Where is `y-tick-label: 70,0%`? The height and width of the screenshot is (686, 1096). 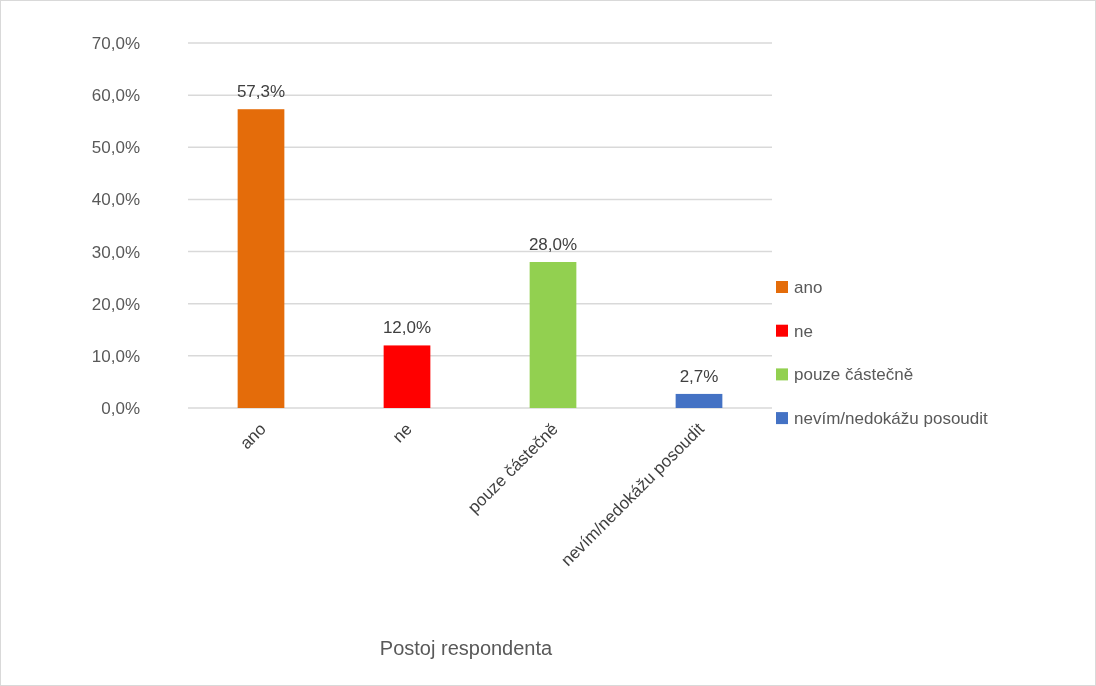 y-tick-label: 70,0% is located at coordinates (115, 43).